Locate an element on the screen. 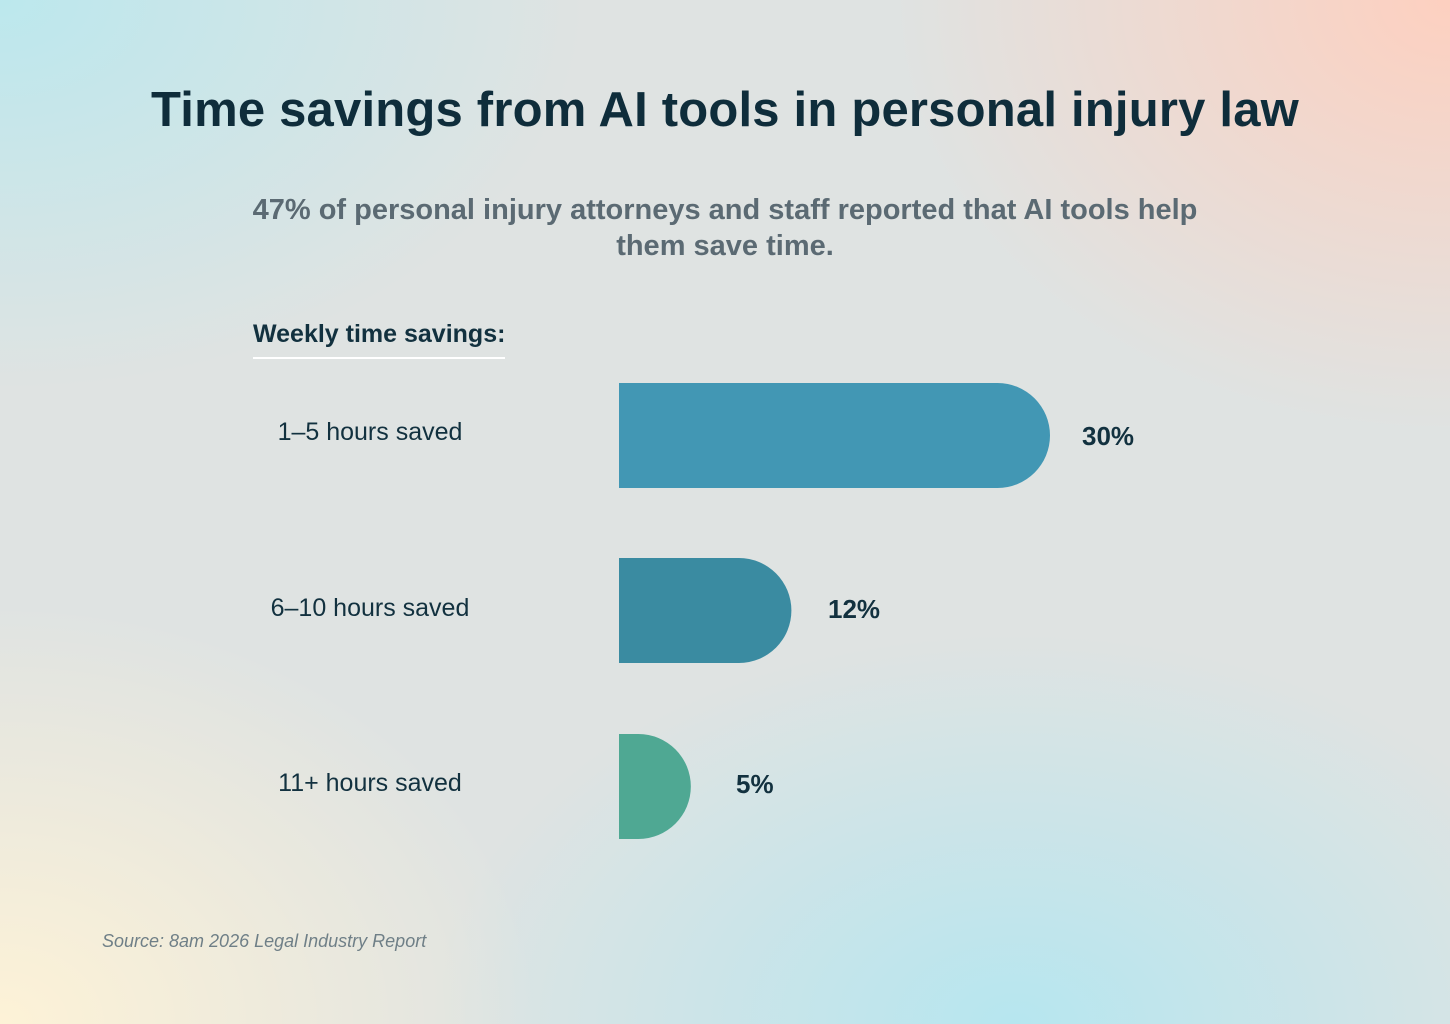 This screenshot has width=1450, height=1024. category-label-2: 6–10 hours saved is located at coordinates (370, 608).